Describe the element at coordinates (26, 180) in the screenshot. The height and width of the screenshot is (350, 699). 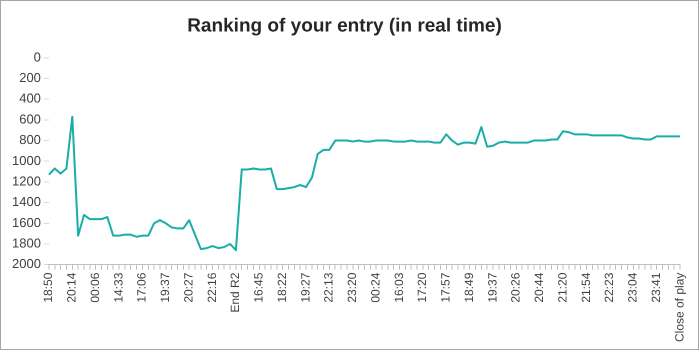
I see `y-tick-label: 1200` at that location.